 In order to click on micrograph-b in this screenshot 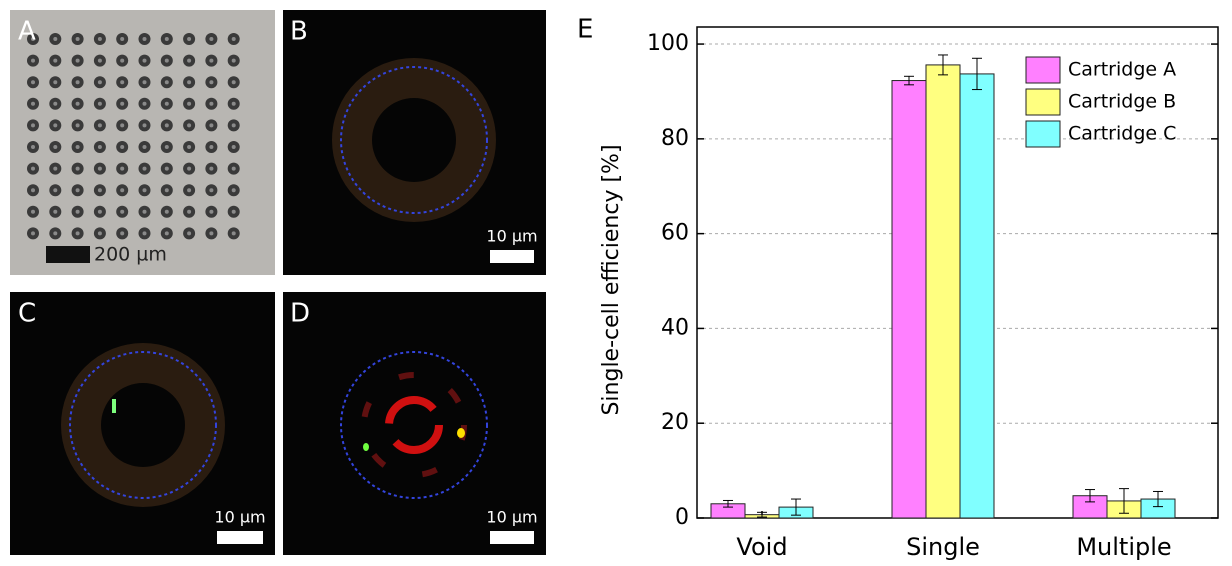, I will do `click(414, 142)`.